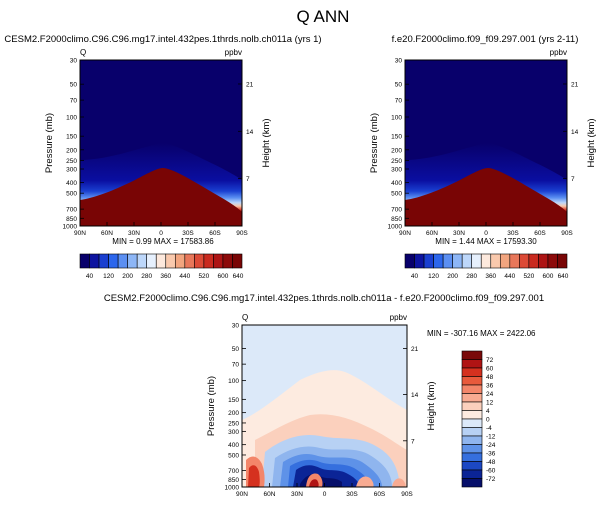 The image size is (601, 511). What do you see at coordinates (248, 179) in the screenshot?
I see `panel-left-y2tick-label: 7` at bounding box center [248, 179].